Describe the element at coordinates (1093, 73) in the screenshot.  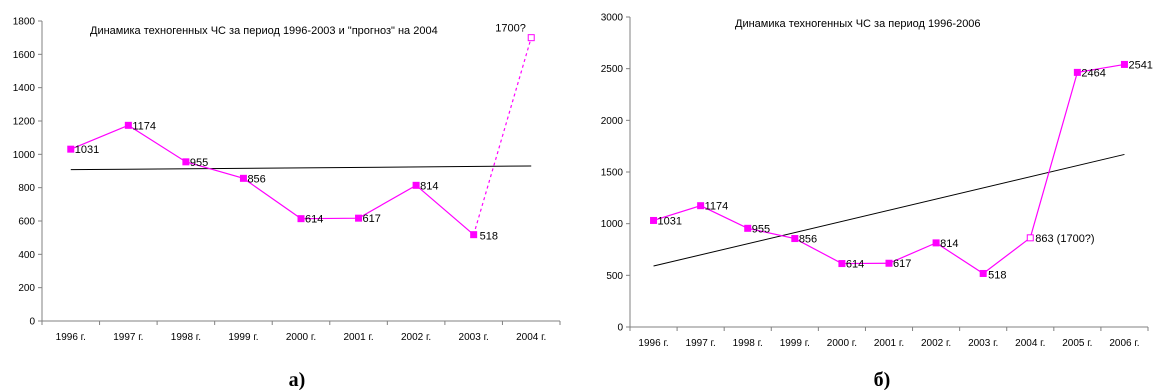
I see `chart-b-data-label: 2464` at that location.